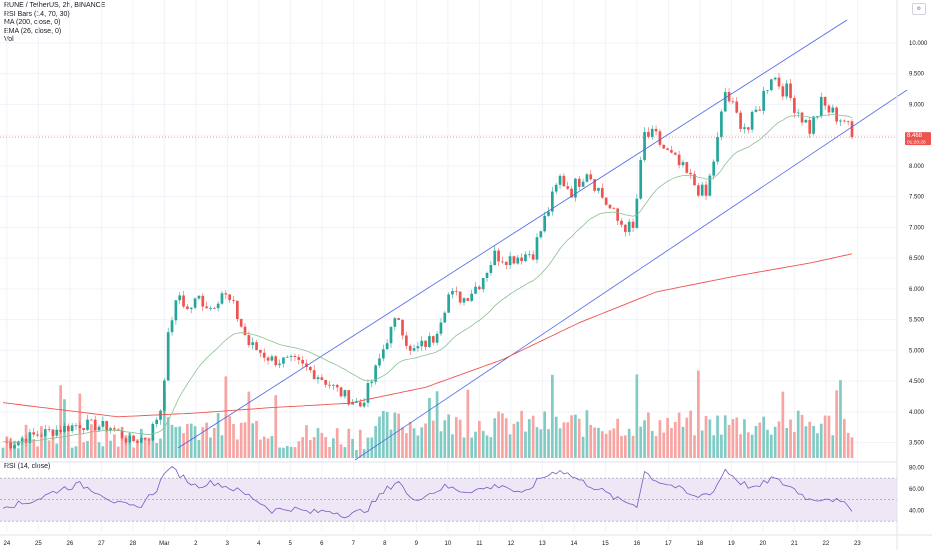 Image resolution: width=932 pixels, height=550 pixels. Describe the element at coordinates (33, 31) in the screenshot. I see `indicator-ema26: EMA (26, close, 0)` at that location.